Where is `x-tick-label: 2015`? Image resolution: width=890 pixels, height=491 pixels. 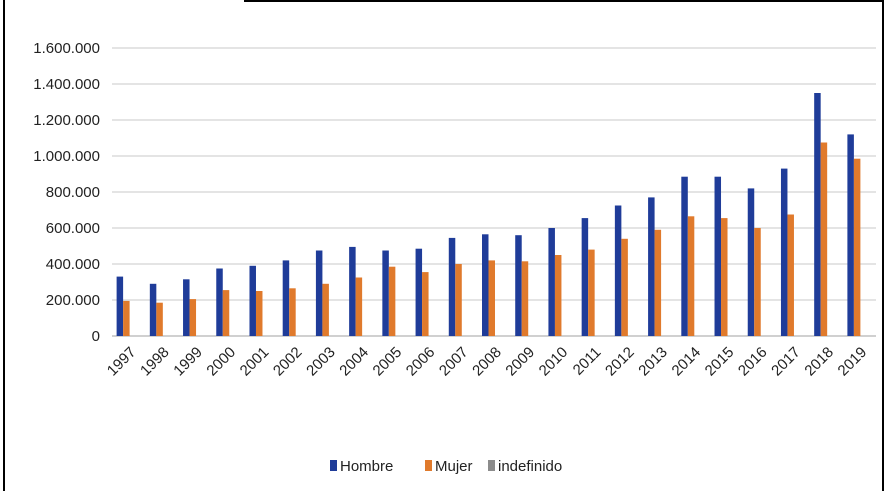
x-tick-label: 2015 is located at coordinates (720, 362).